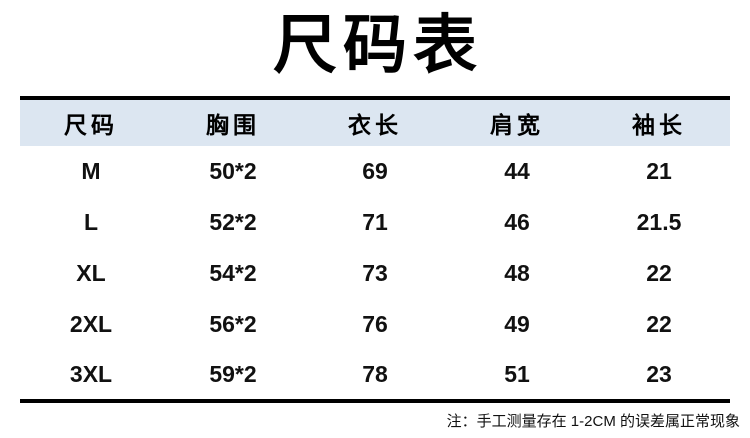 Image resolution: width=750 pixels, height=438 pixels. I want to click on row-size-label: 2XL, so click(91, 324).